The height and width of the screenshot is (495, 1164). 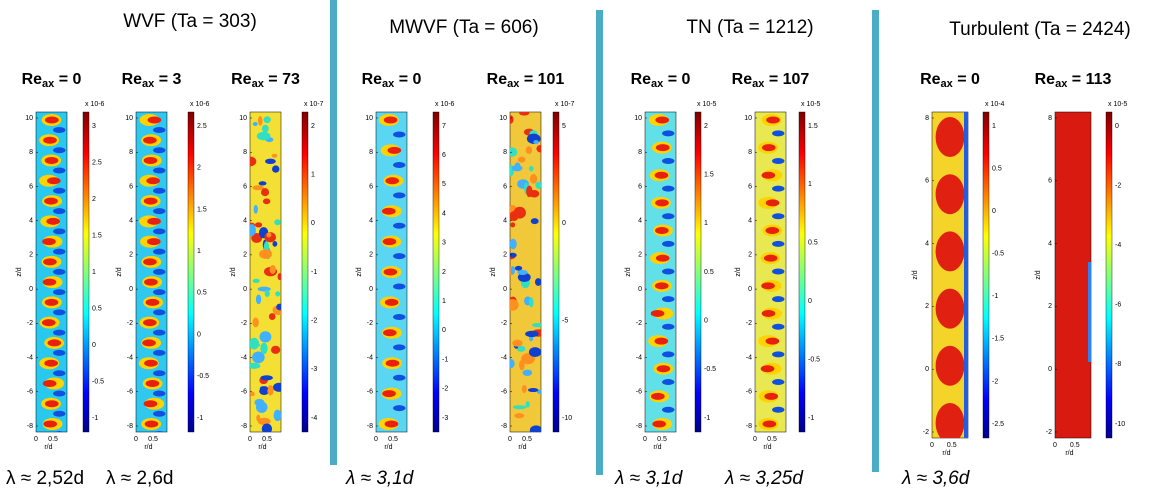 What do you see at coordinates (565, 321) in the screenshot?
I see `colorbar-tick-label: -5` at bounding box center [565, 321].